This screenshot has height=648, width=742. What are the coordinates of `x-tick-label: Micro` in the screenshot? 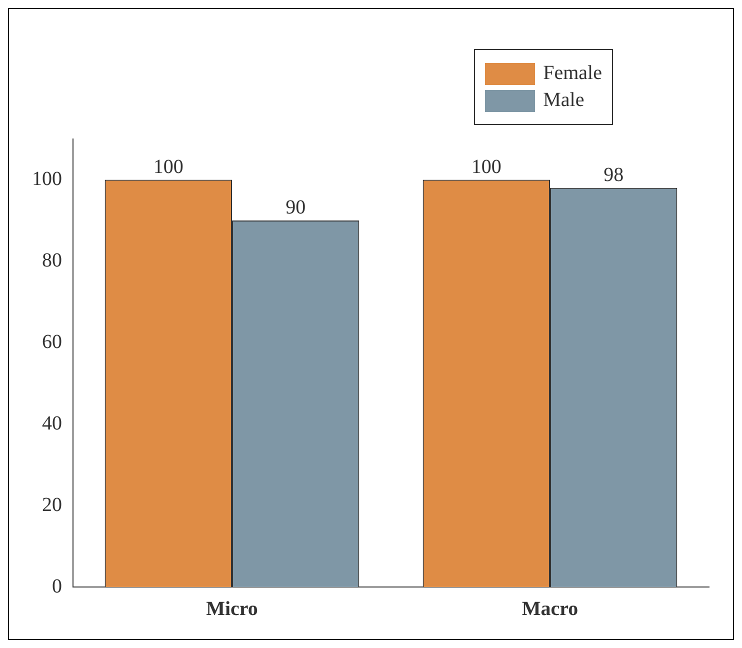 It's located at (232, 609).